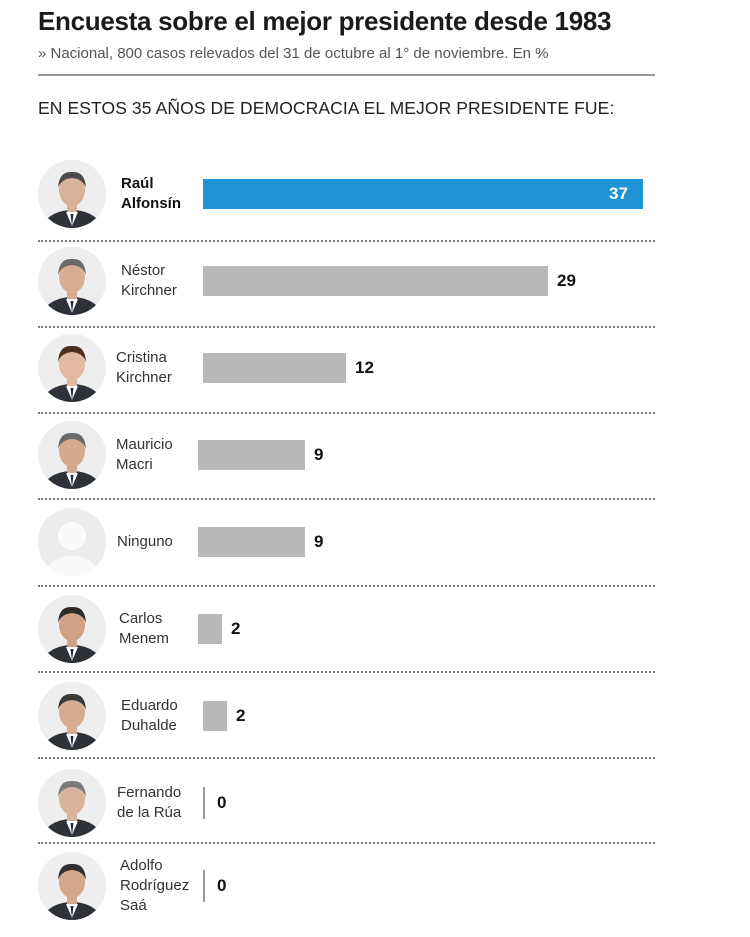 The image size is (750, 937). What do you see at coordinates (141, 357) in the screenshot?
I see `category-label-line: Cristina` at bounding box center [141, 357].